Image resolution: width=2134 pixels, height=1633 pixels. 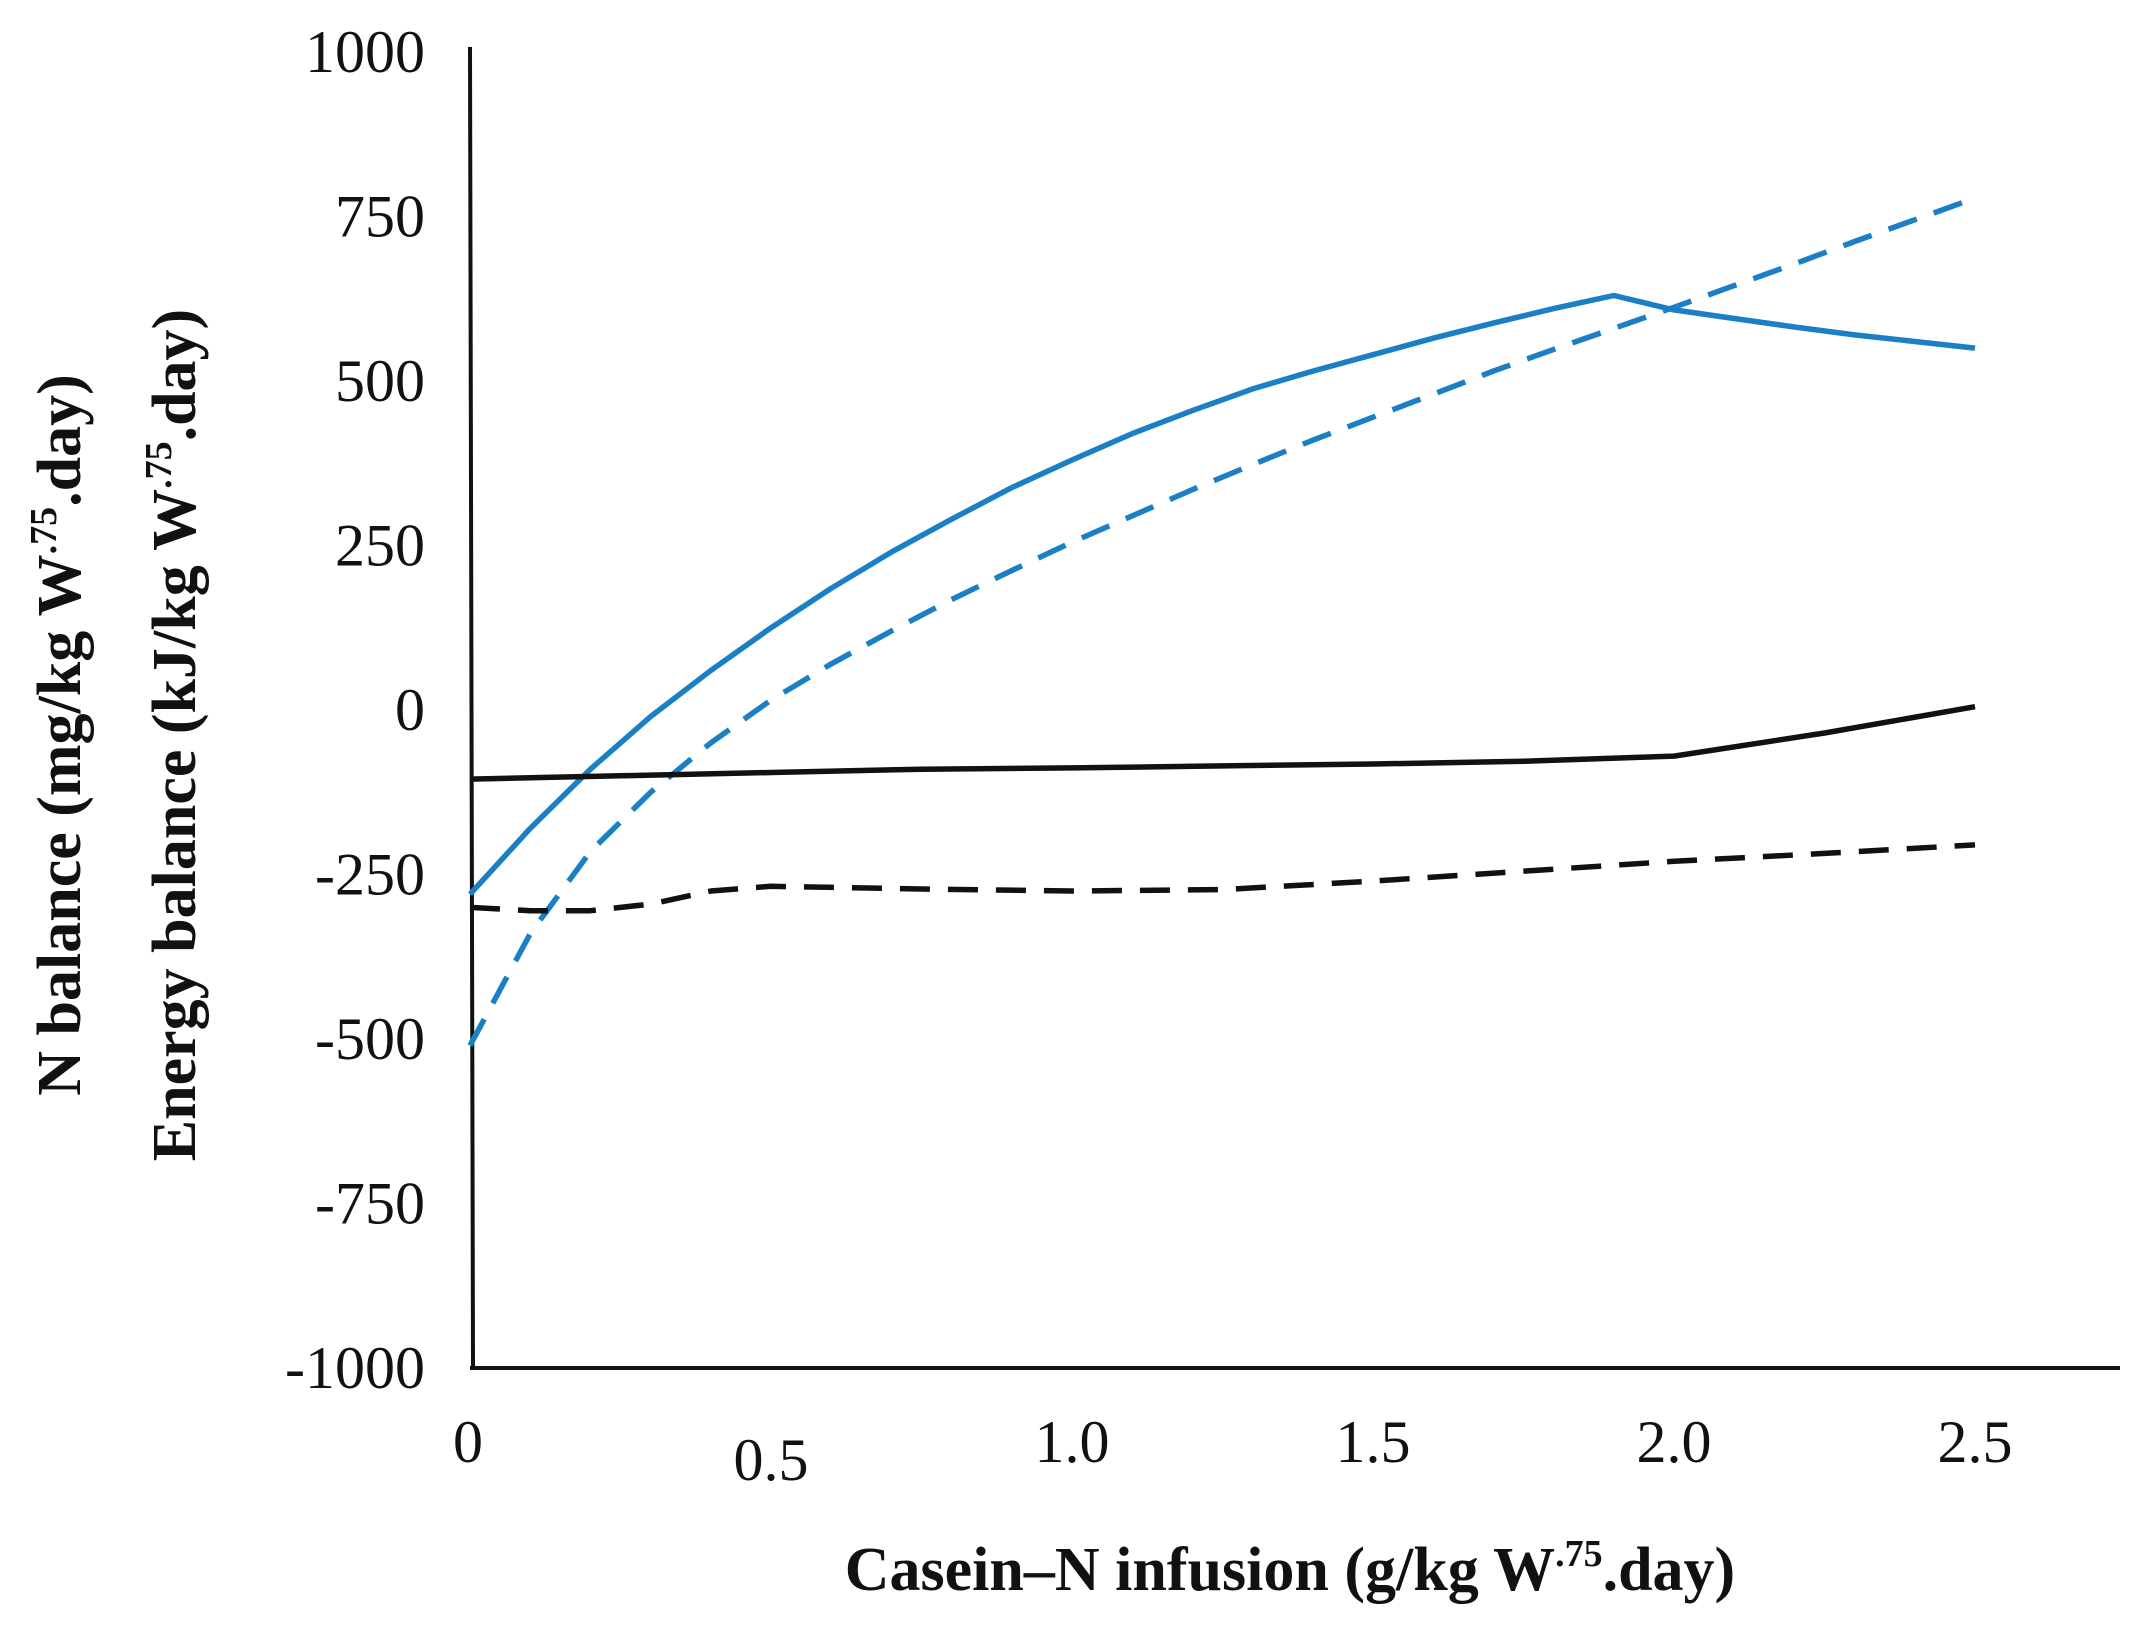 I want to click on y-tick-label: 0, so click(x=410, y=710).